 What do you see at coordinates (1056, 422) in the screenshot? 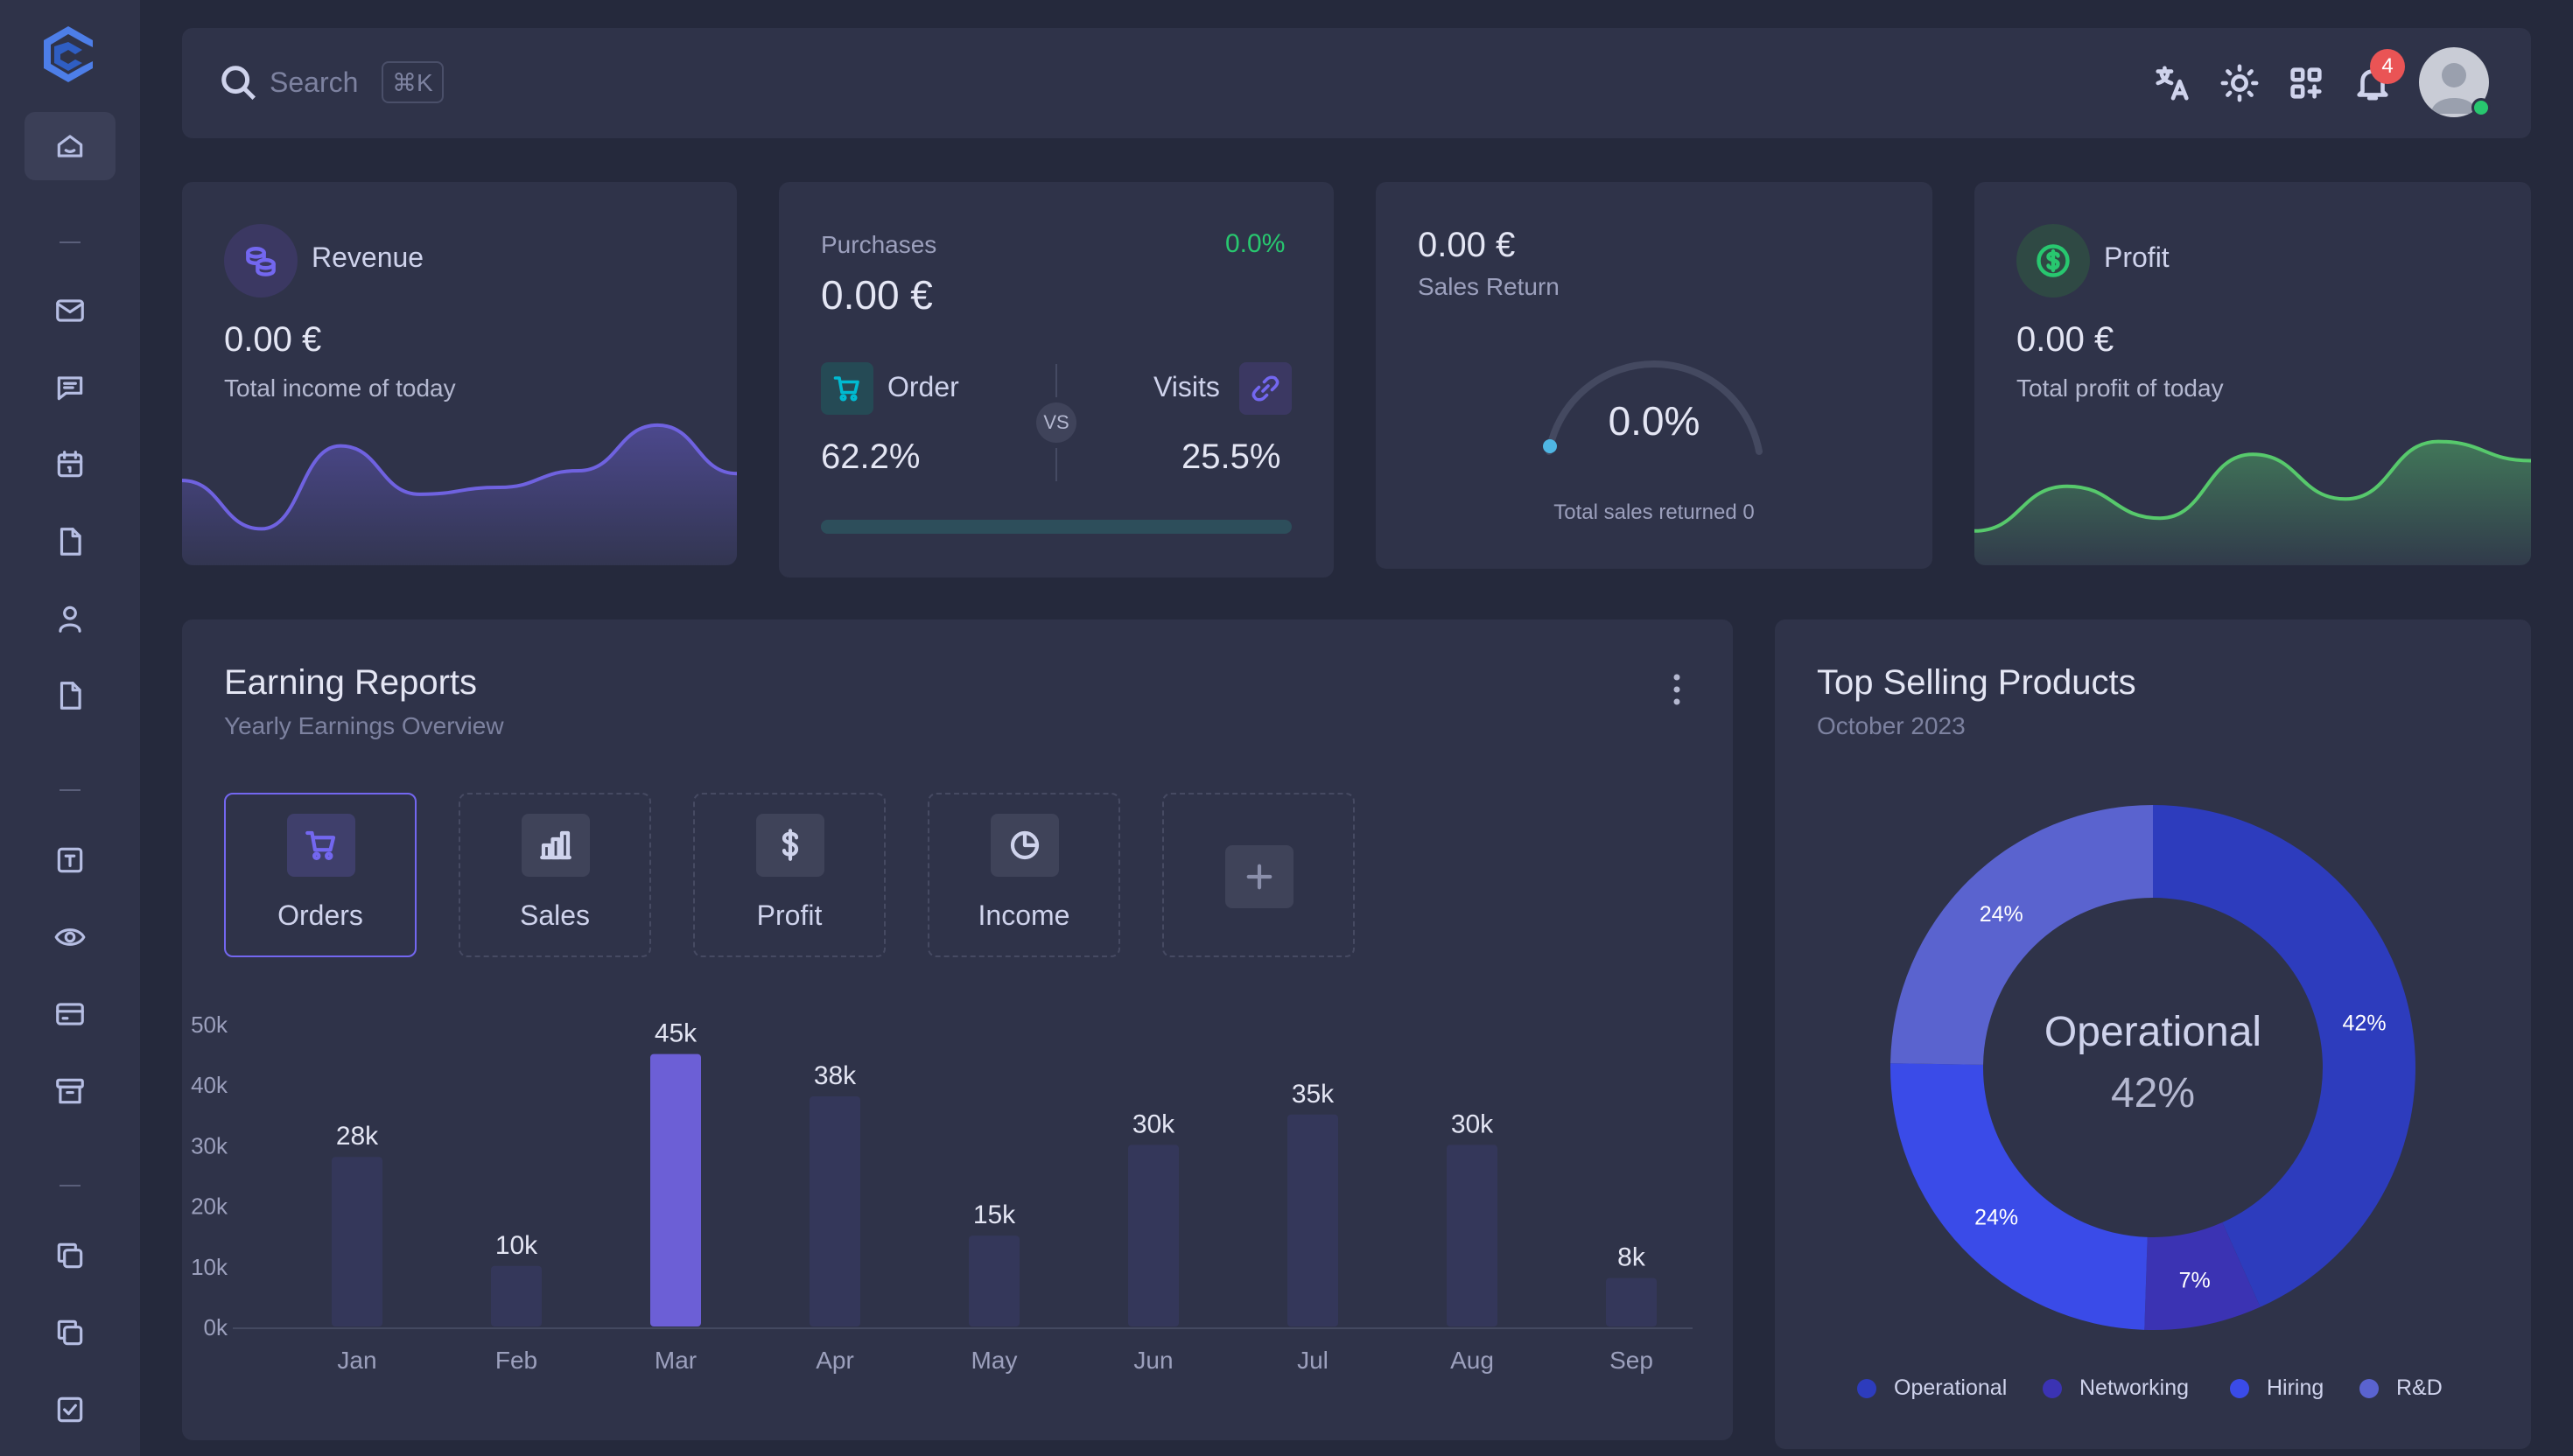
I see `vs-badge: VS` at bounding box center [1056, 422].